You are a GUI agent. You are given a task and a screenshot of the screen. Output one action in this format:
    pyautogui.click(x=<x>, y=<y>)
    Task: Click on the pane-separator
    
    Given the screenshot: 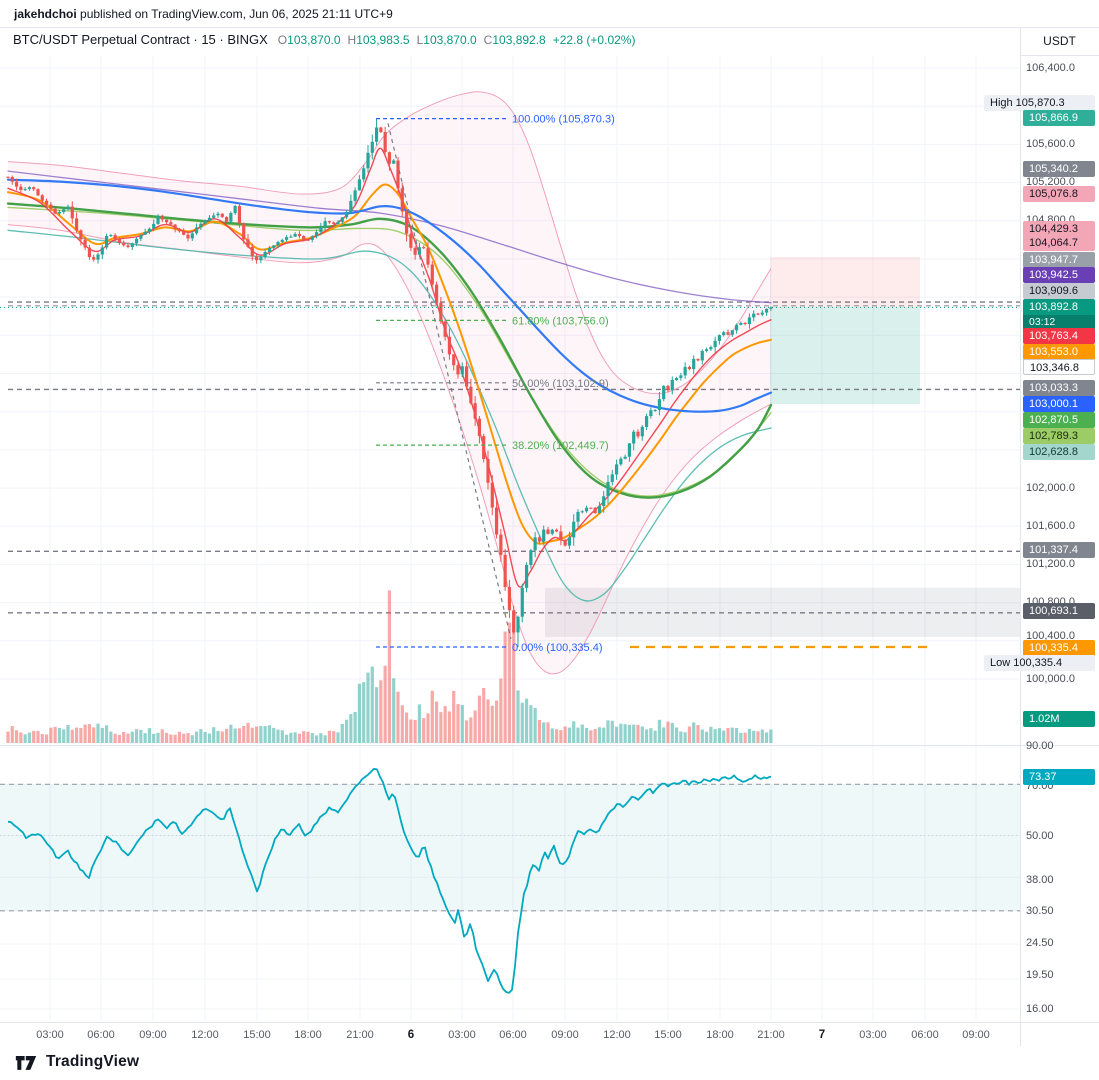 What is the action you would take?
    pyautogui.click(x=549, y=745)
    